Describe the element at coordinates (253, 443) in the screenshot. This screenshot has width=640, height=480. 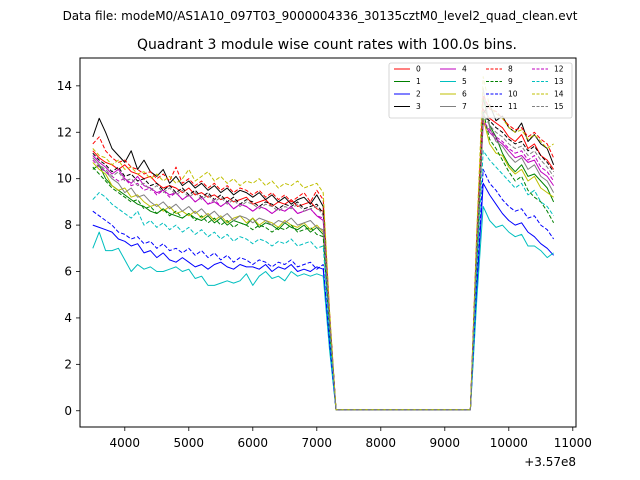
I see `x-tick-label: 6000` at that location.